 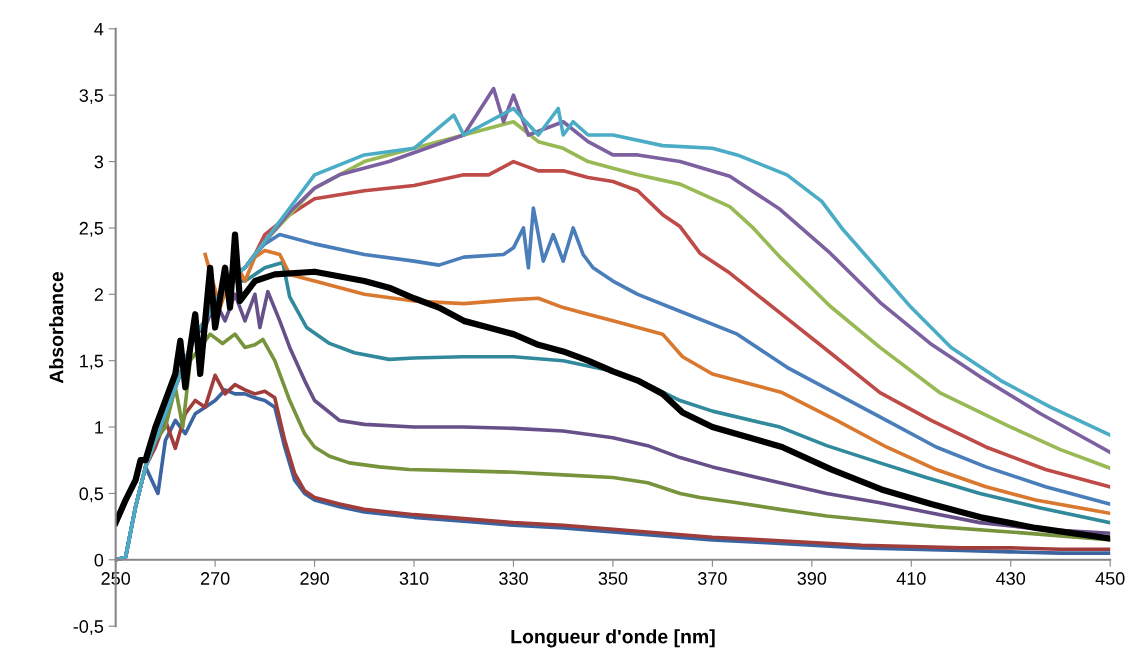 I want to click on x-tick-label: 350, so click(x=613, y=578).